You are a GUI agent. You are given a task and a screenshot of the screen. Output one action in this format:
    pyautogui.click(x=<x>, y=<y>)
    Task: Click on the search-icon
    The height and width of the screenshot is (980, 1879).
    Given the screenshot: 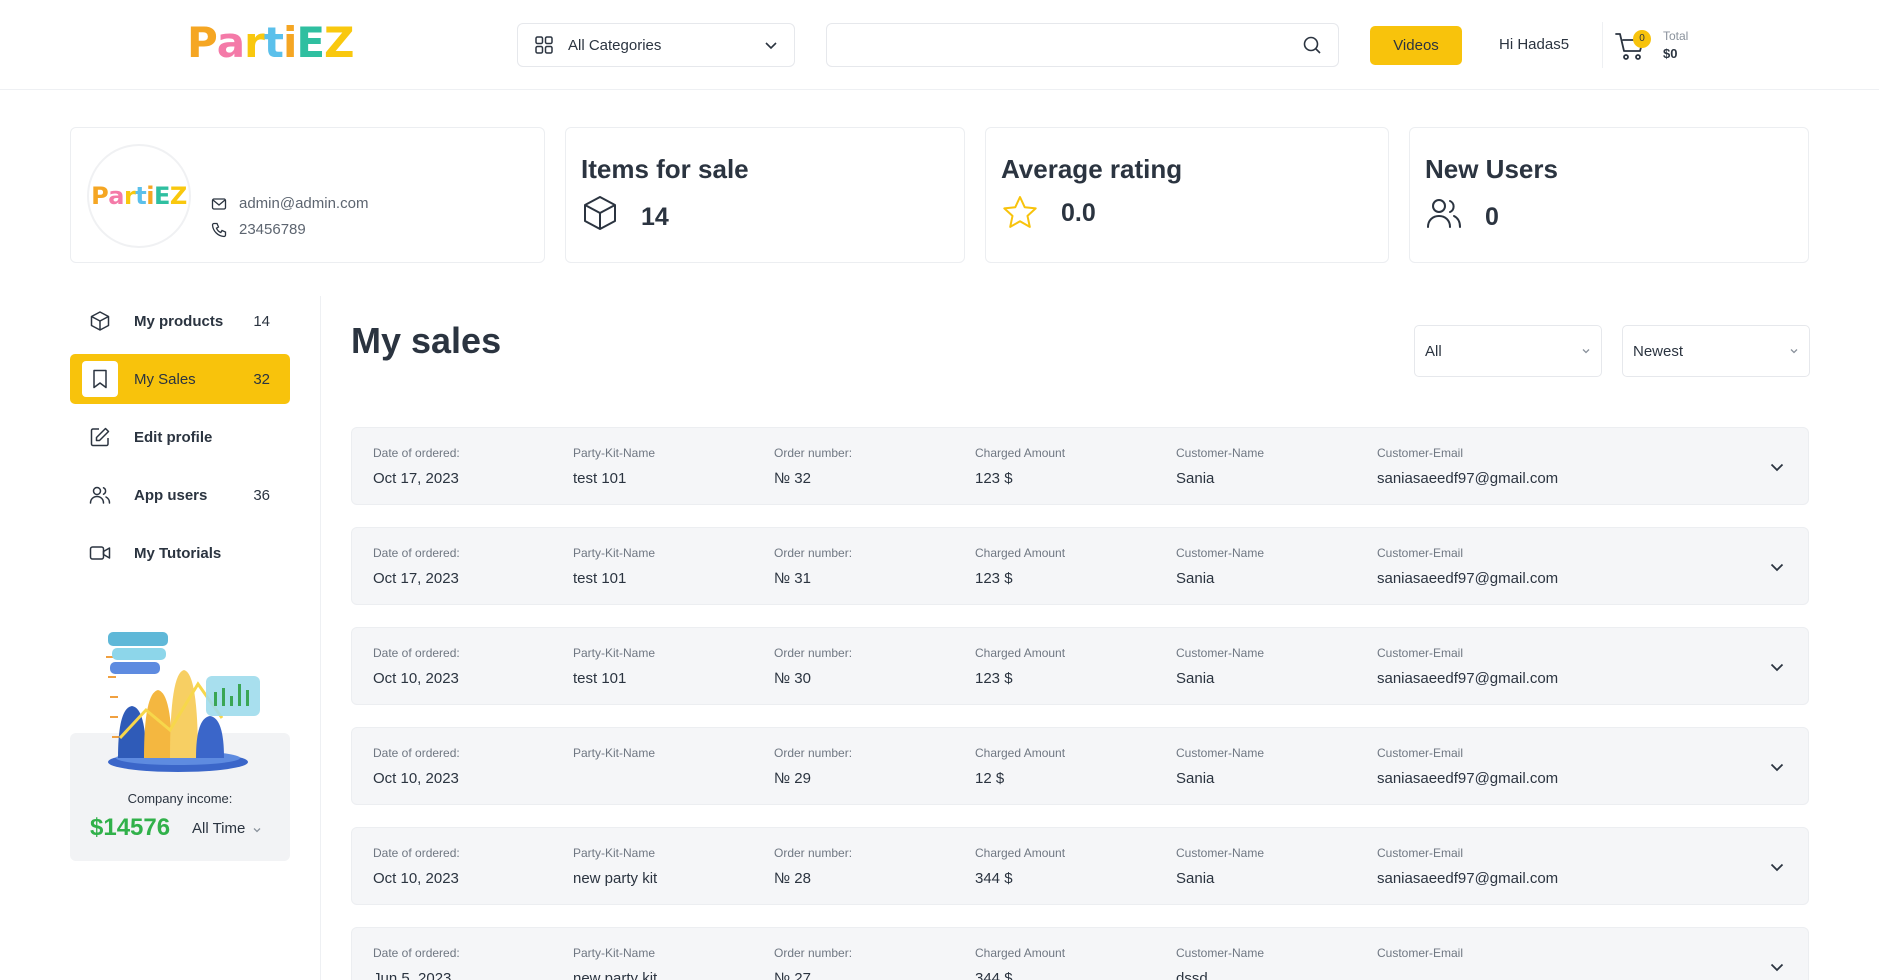 What is the action you would take?
    pyautogui.click(x=1312, y=45)
    